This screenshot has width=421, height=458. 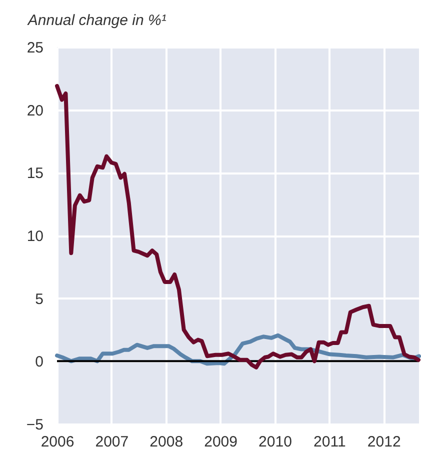 I want to click on chart-title: Annual change in %¹, so click(x=96, y=20).